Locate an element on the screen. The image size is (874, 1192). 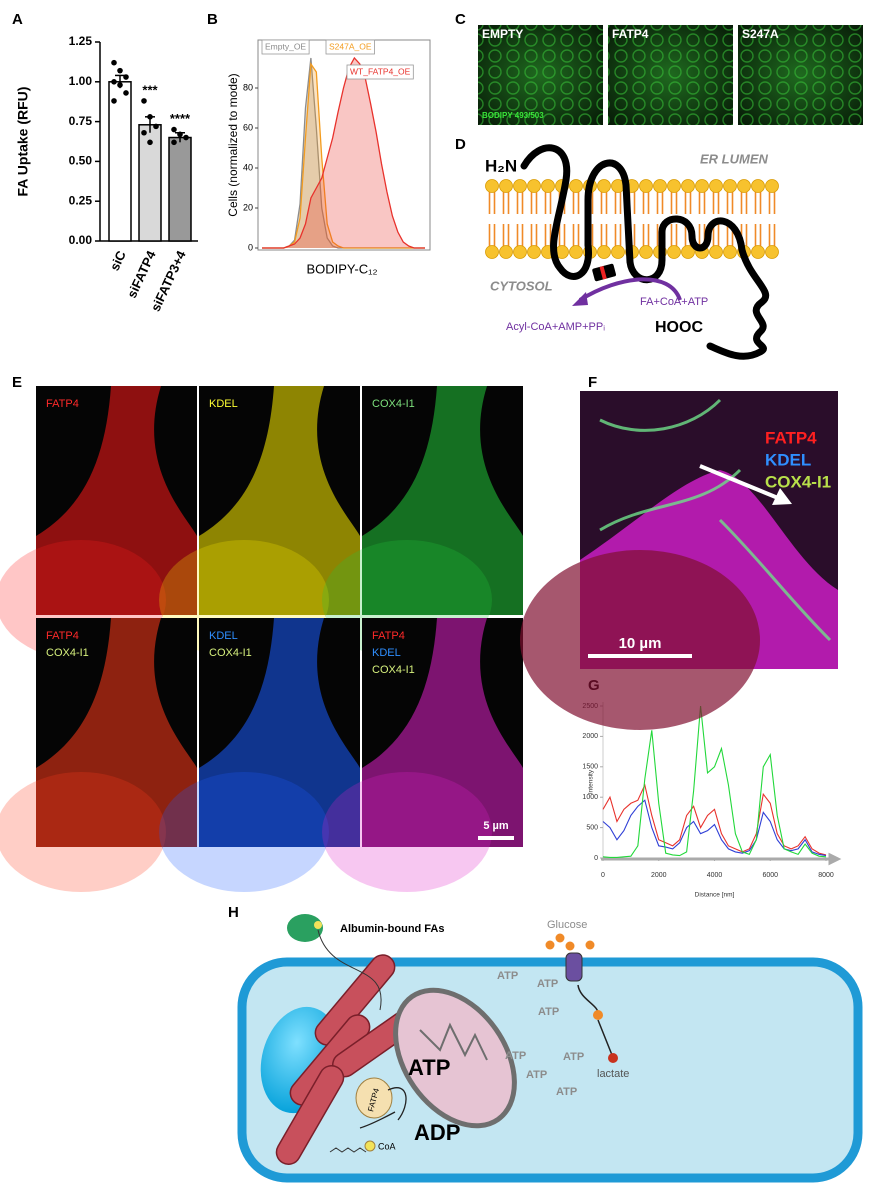
image-label: S247A is located at coordinates (760, 34).